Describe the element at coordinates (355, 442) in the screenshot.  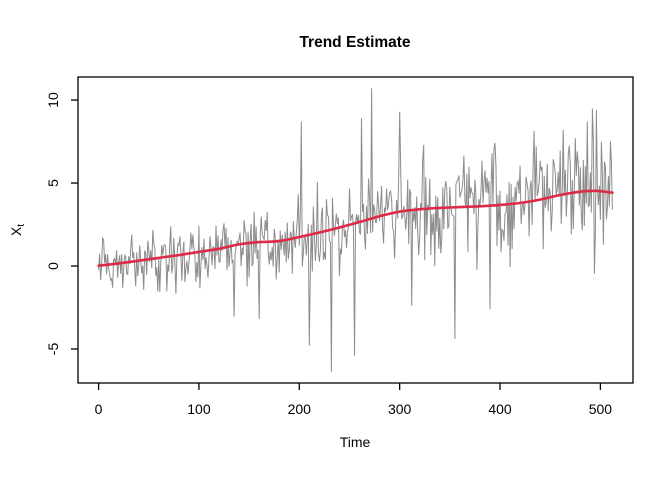
I see `x-axis-label: Time` at that location.